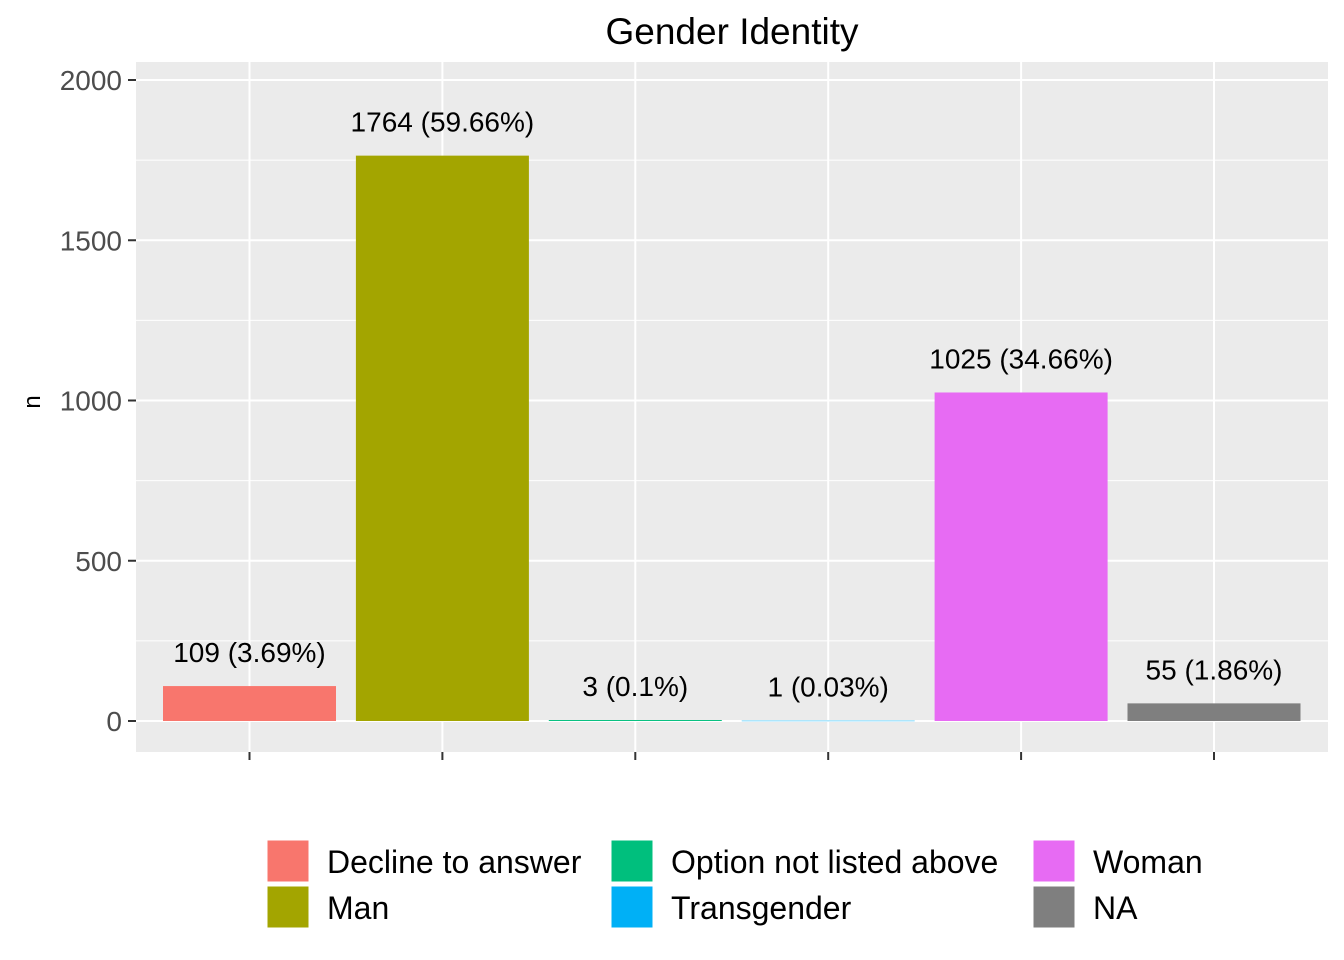 This screenshot has width=1344, height=960. I want to click on y-tick-label: 2000, so click(91, 80).